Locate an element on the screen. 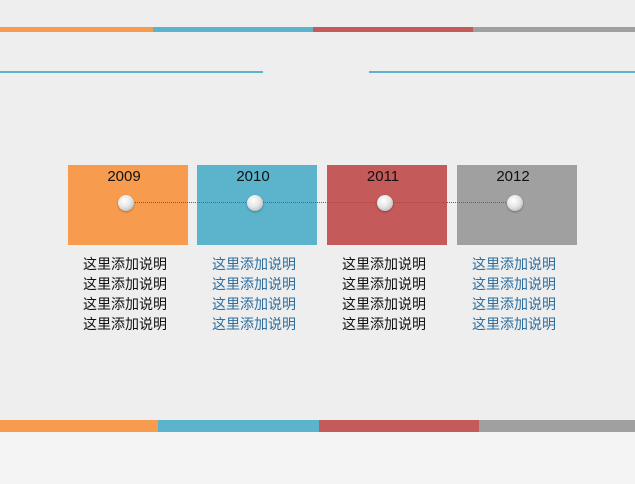  year-label: 2012 is located at coordinates (513, 176).